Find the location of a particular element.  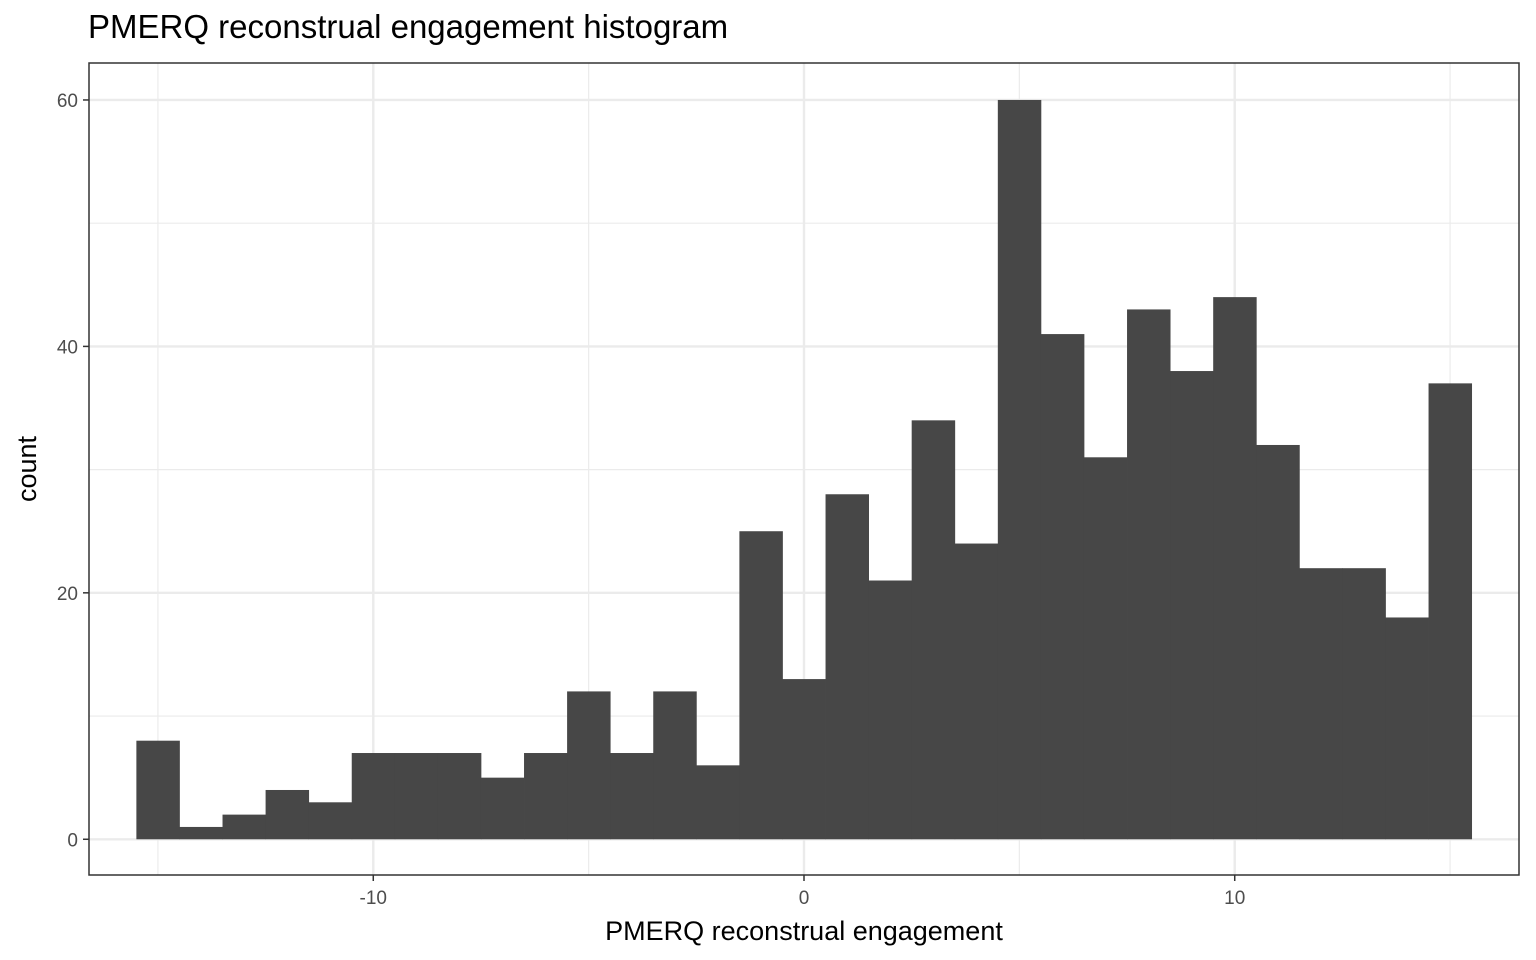

x-tick-label: 0 is located at coordinates (804, 898).